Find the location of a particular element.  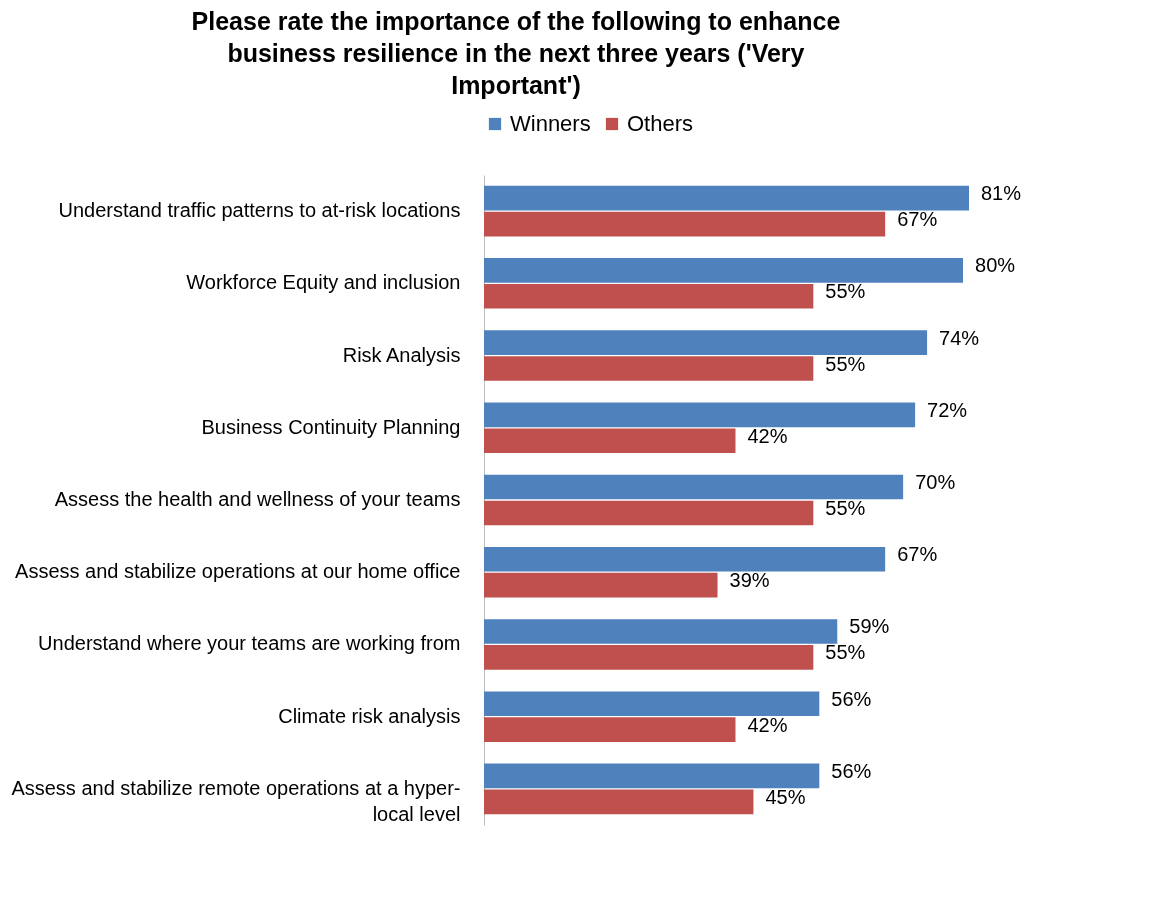

y-tick-label: Assess and stabilize remote operations at a hyper-local level is located at coordinates (236, 800).